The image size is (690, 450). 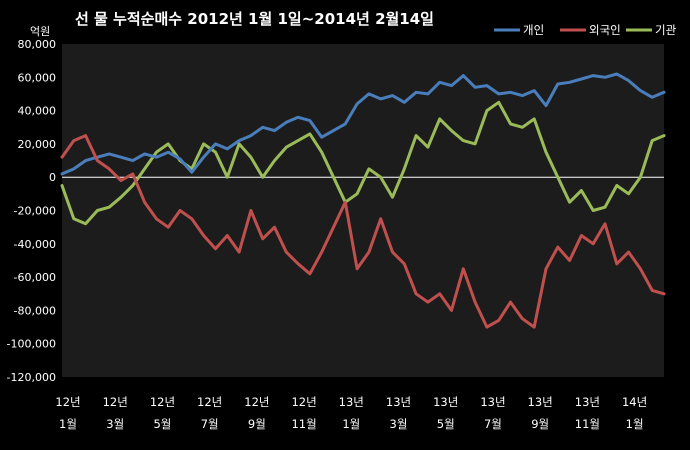 I want to click on y-tick-label: -100,000, so click(x=31, y=344).